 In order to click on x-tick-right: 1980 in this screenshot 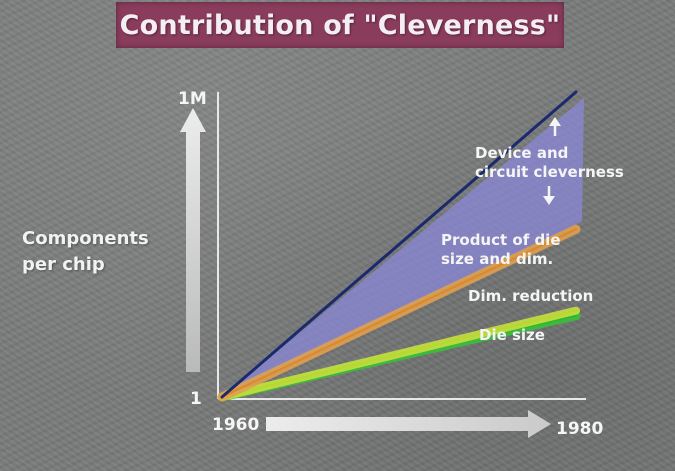, I will do `click(579, 429)`.